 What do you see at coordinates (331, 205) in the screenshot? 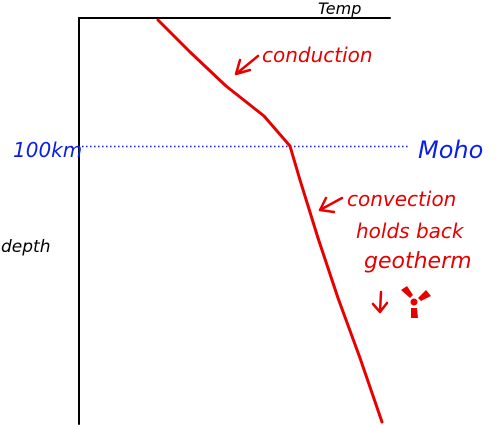
I see `convection-arrow-icon` at bounding box center [331, 205].